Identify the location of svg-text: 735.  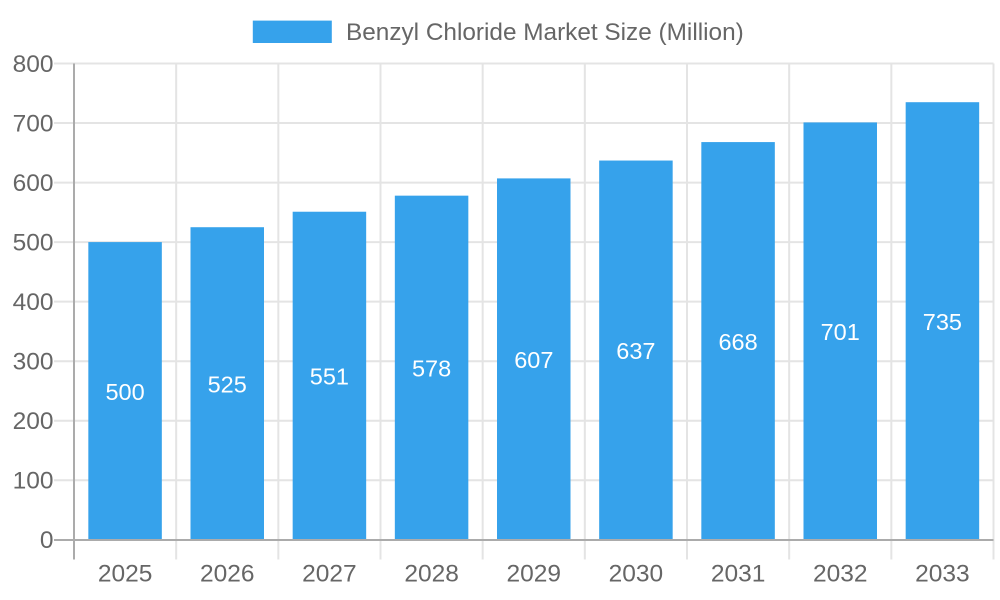
(942, 322).